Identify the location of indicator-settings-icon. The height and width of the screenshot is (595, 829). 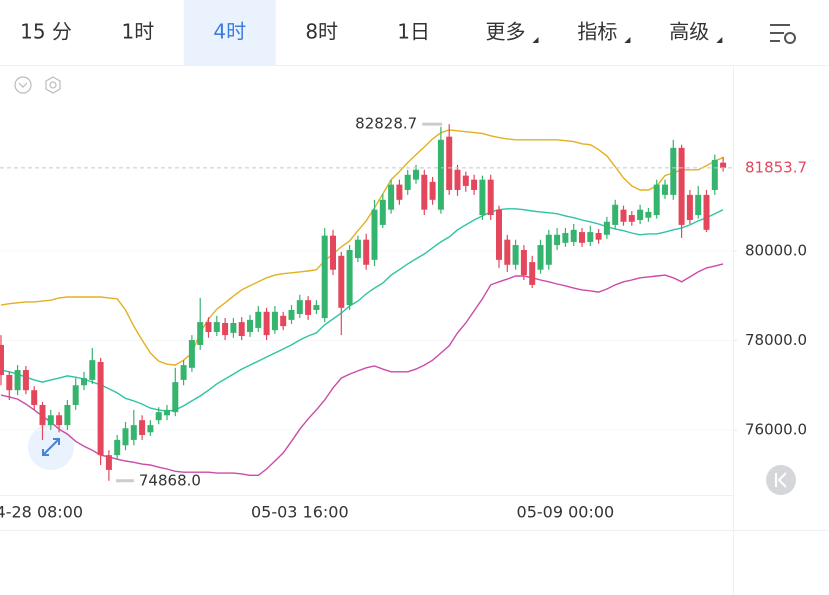
(53, 85).